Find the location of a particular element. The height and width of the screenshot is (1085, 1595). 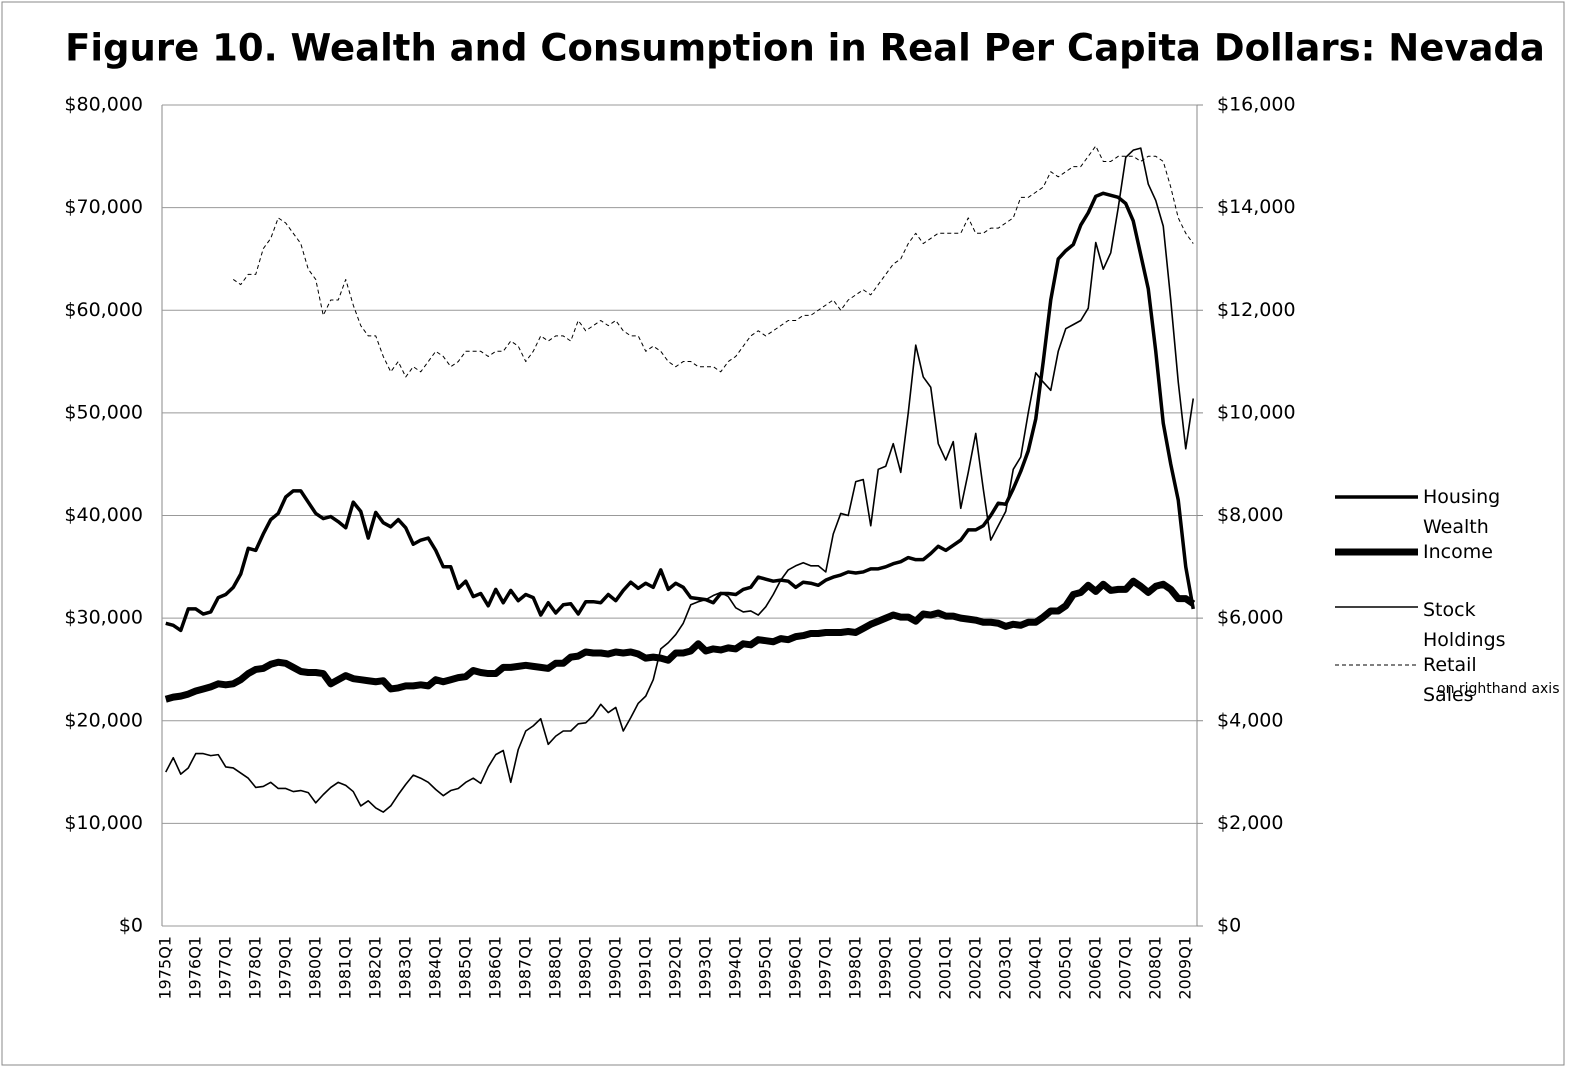

x-tick-label: 2009Q1 is located at coordinates (1184, 968).